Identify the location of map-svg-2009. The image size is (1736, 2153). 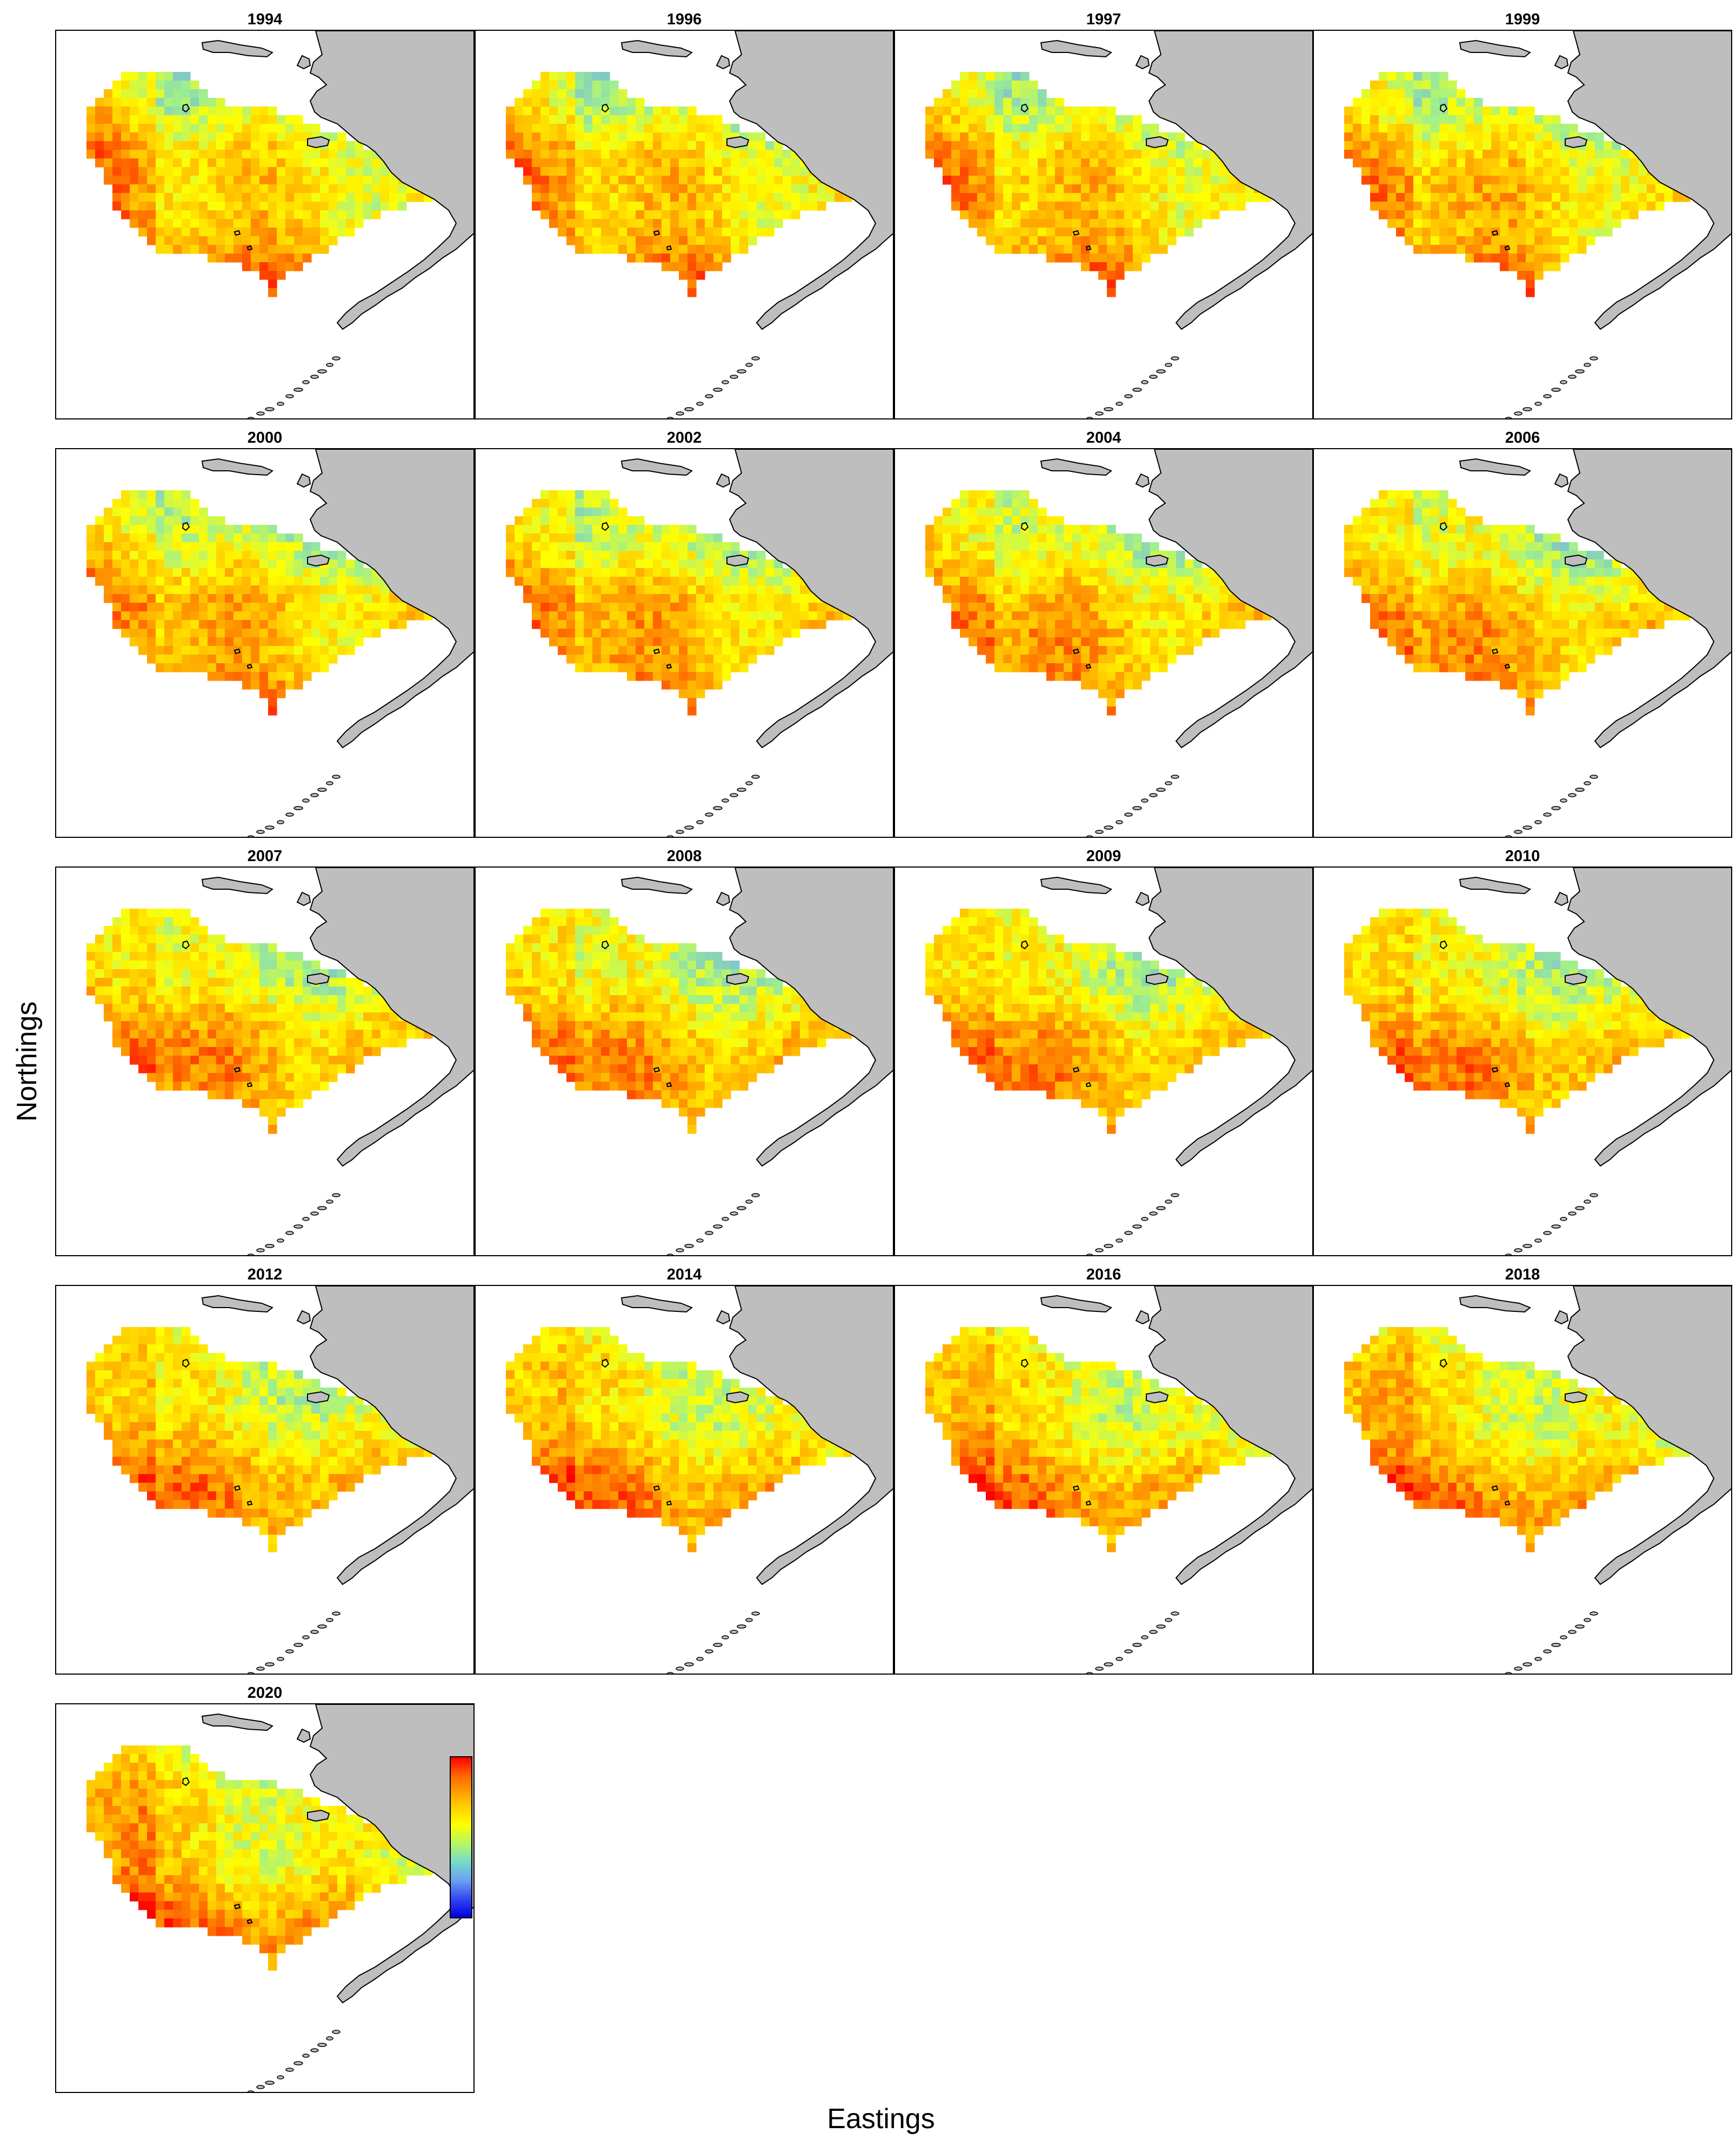
(1119, 1061).